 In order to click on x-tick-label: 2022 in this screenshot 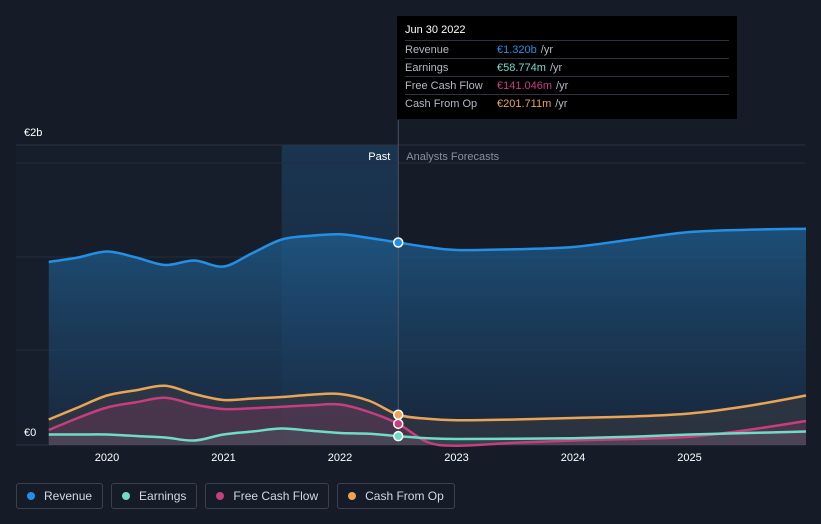, I will do `click(340, 458)`.